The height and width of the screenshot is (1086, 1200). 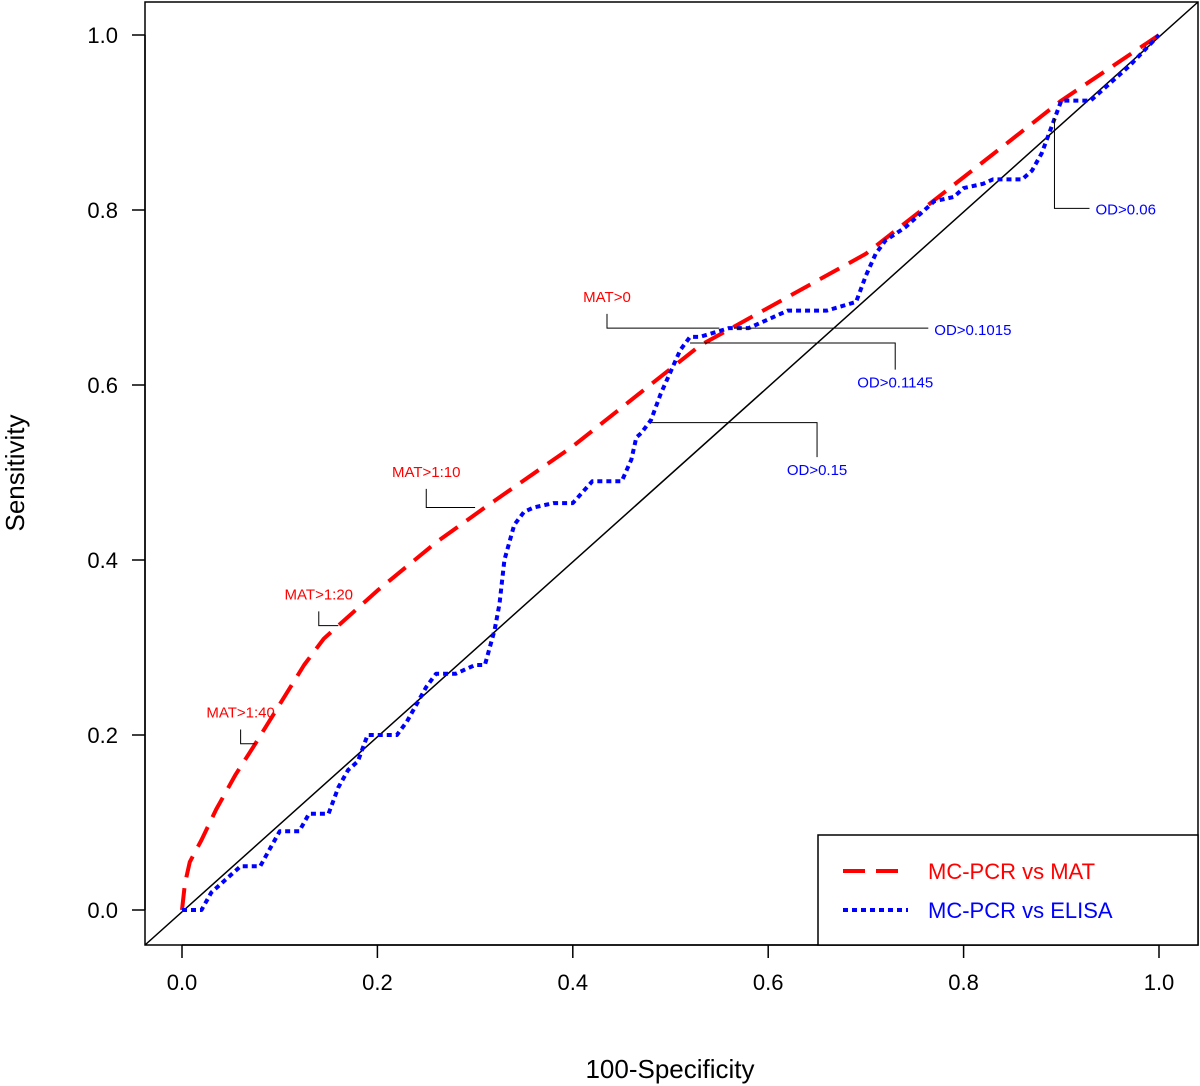 I want to click on y-tick-label: 0.0, so click(x=102, y=910).